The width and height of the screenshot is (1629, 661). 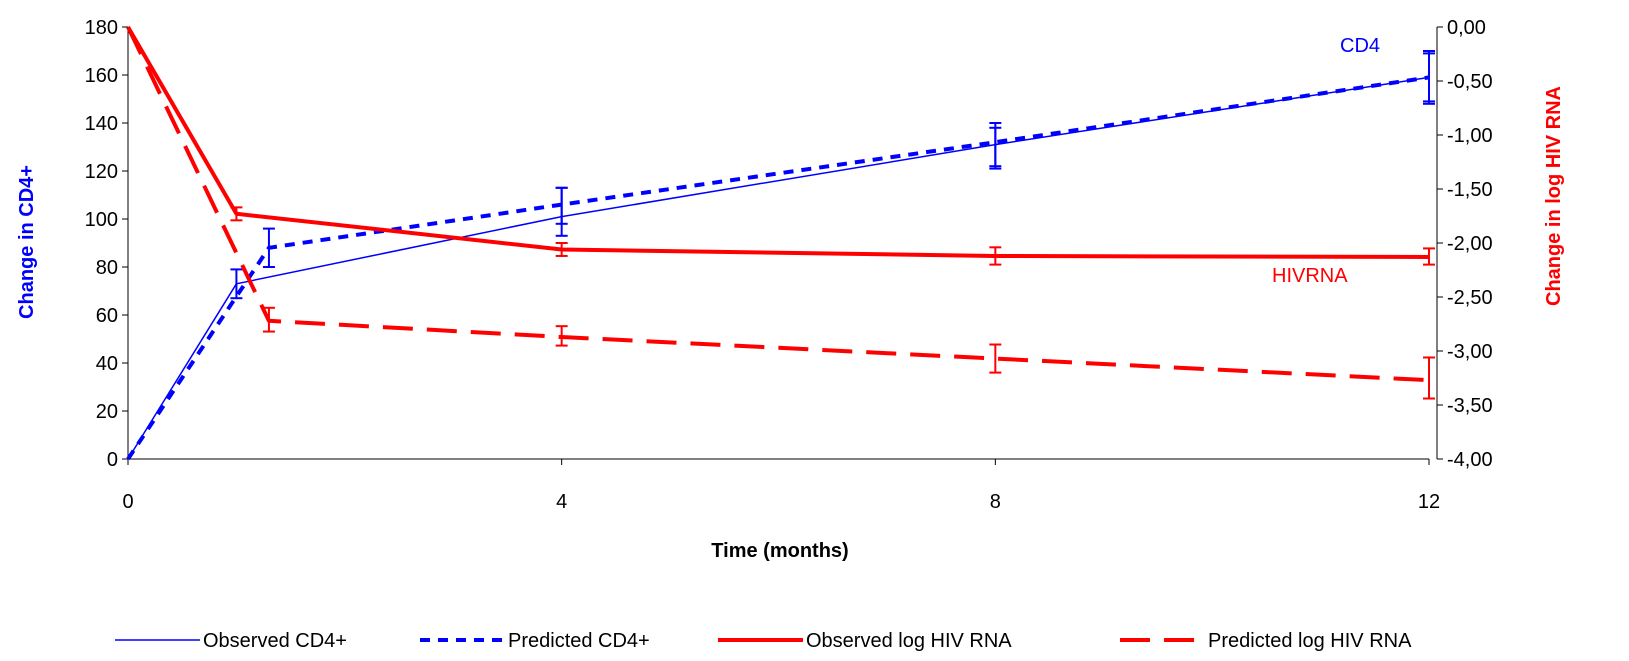 I want to click on y-axis-right-title: Change in log HIV RNA, so click(x=1554, y=196).